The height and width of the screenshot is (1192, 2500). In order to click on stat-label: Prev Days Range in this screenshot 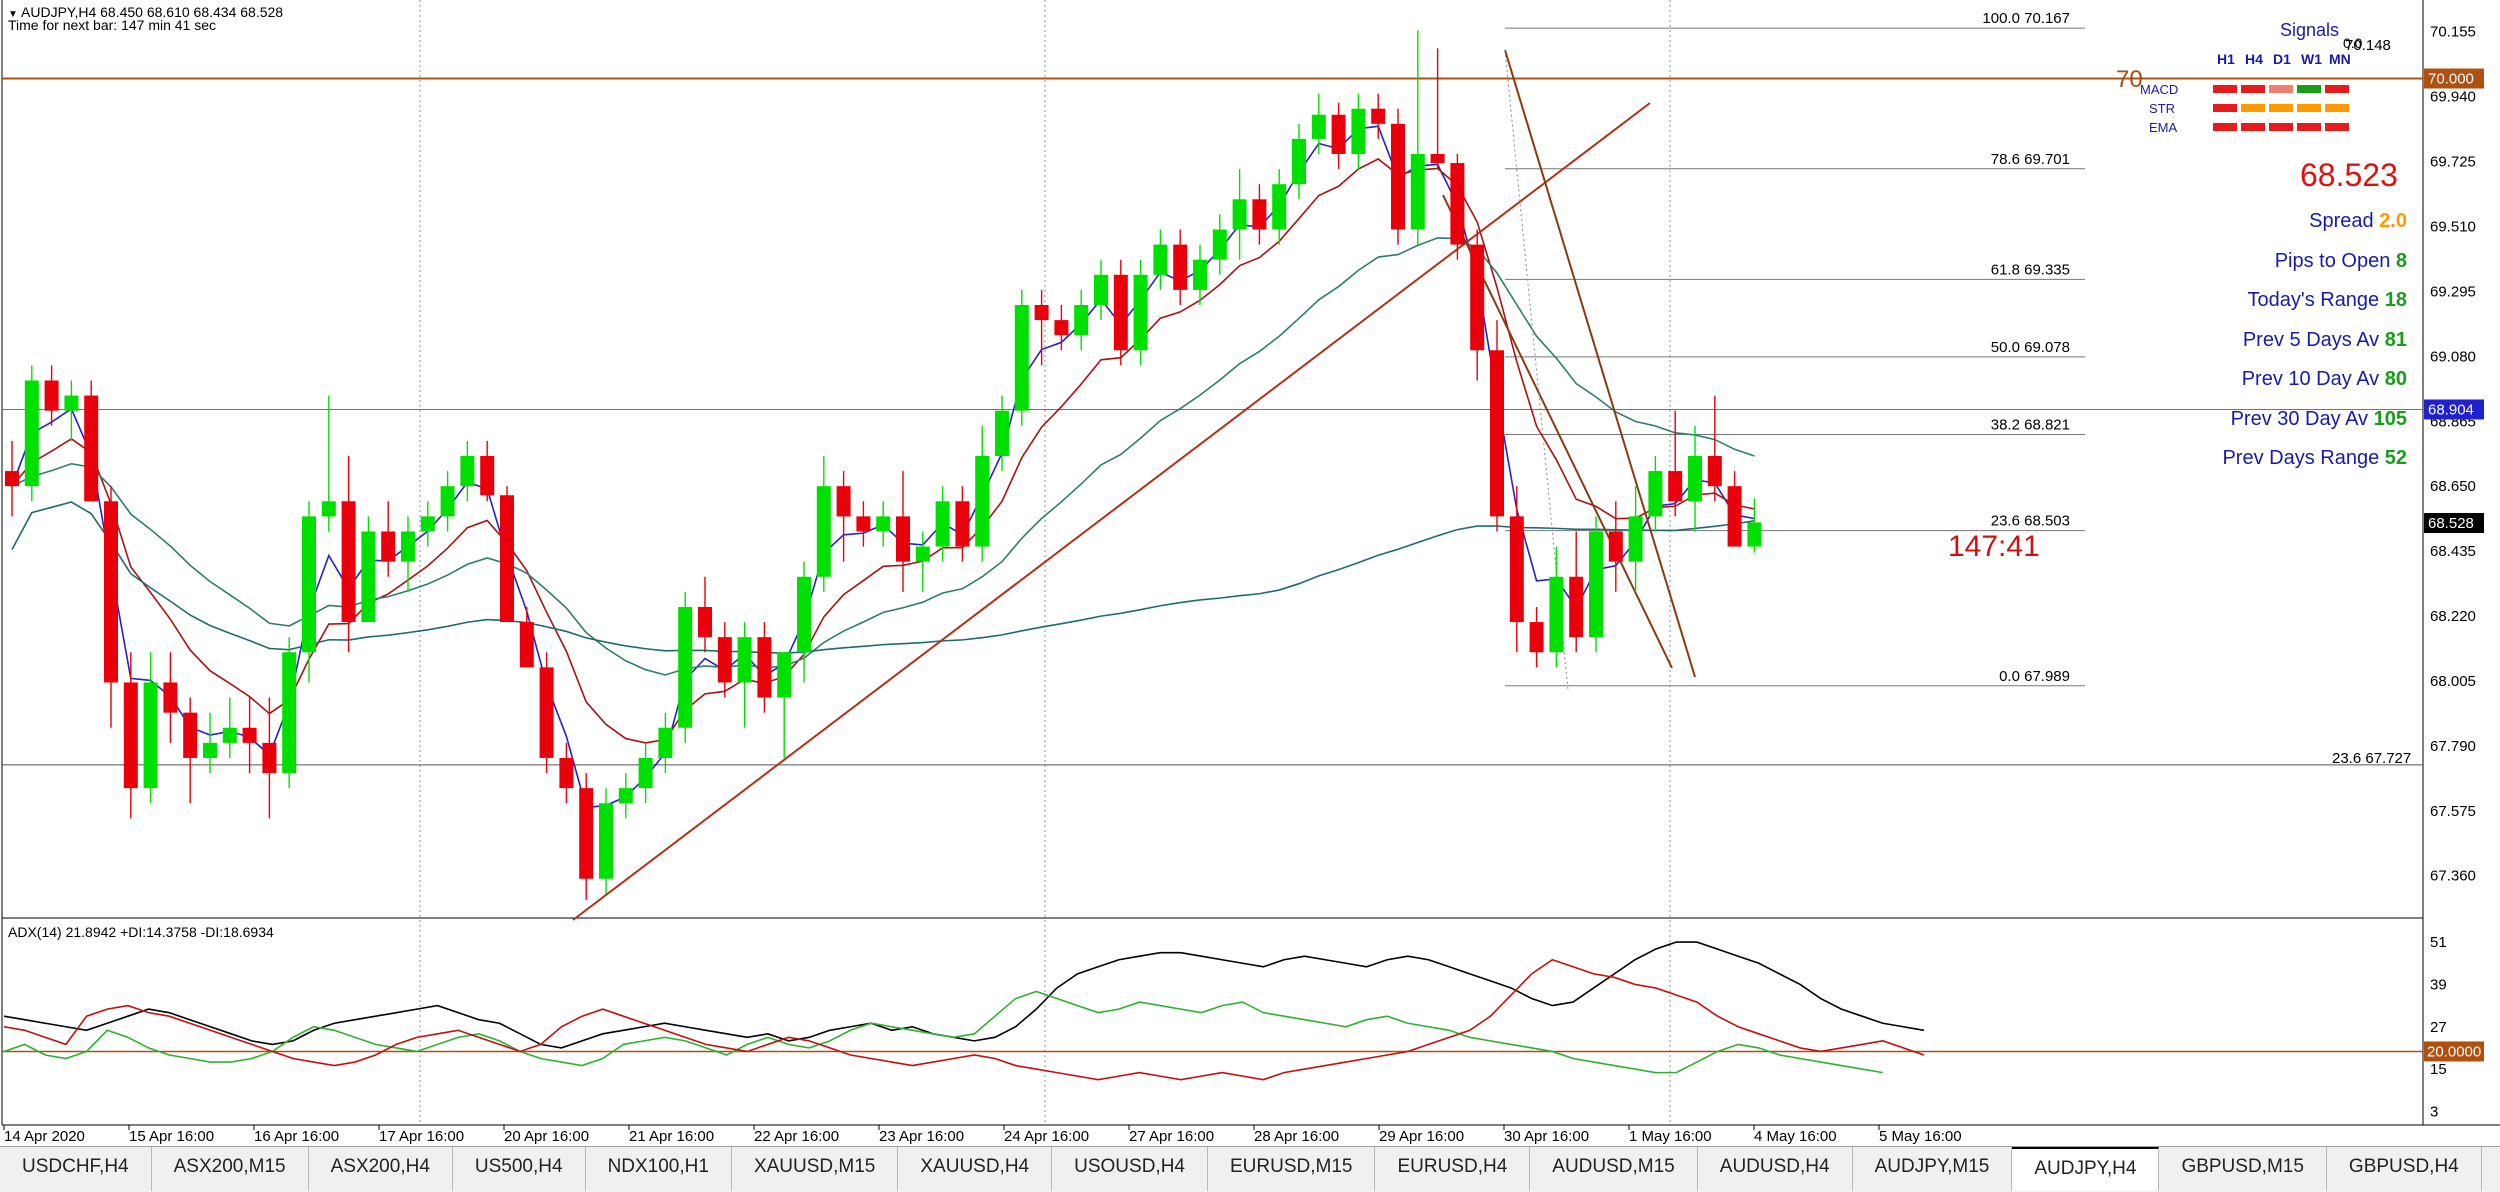, I will do `click(2303, 458)`.